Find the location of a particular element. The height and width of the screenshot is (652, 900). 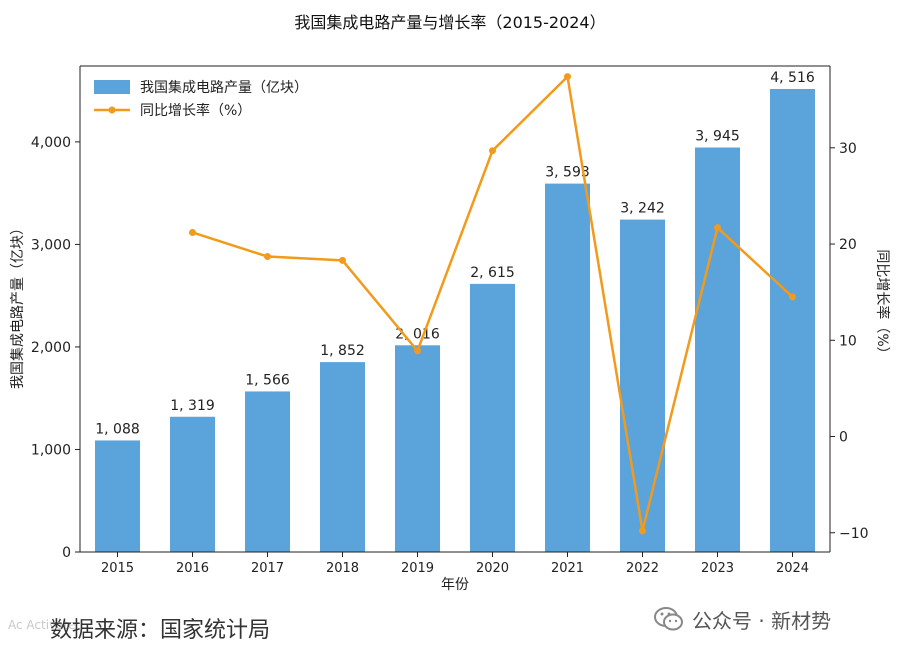

bar-label-2017: 1, 566 is located at coordinates (267, 380).